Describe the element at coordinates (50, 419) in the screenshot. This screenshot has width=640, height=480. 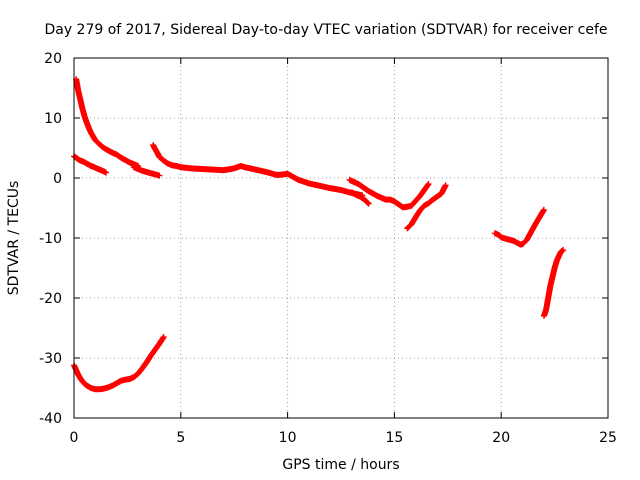
I see `y-tick-label: -40` at that location.